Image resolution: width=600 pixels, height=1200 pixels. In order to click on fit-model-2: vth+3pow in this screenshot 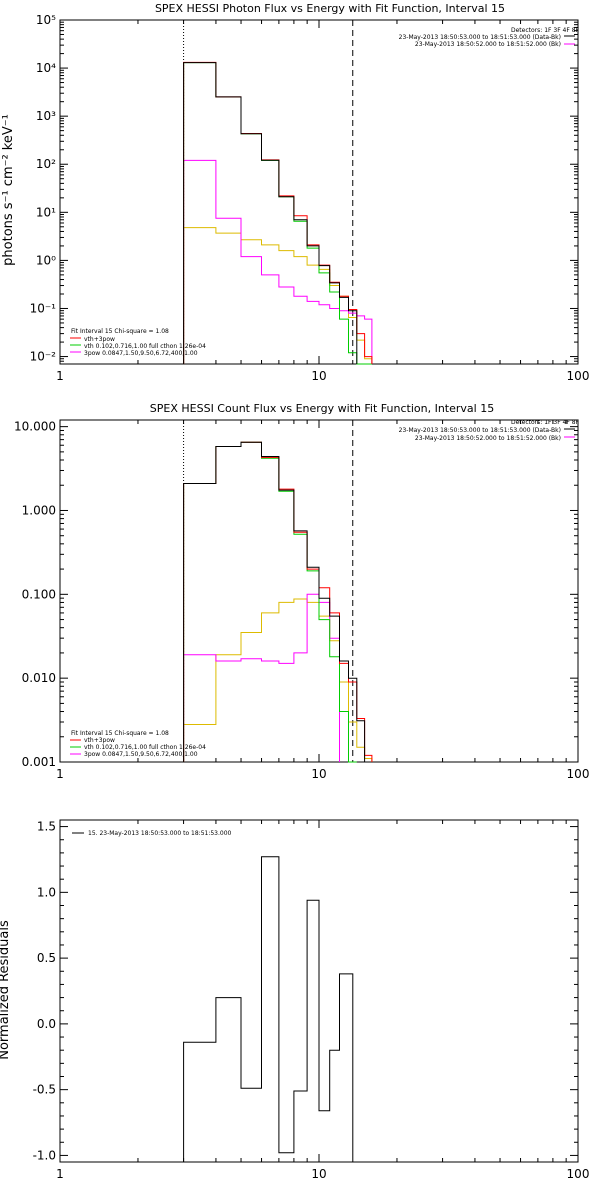, I will do `click(99, 740)`.